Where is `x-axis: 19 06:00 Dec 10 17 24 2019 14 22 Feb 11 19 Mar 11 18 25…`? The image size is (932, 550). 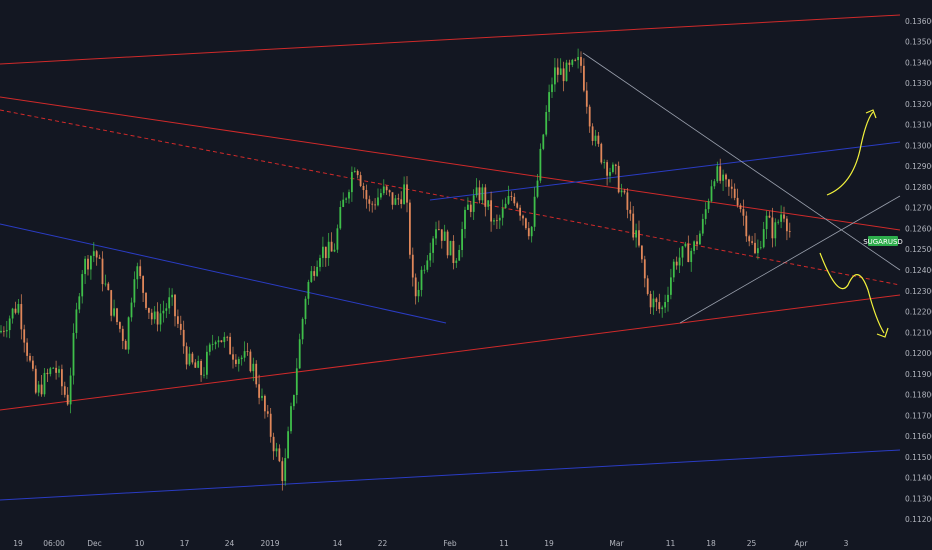
x-axis: 19 06:00 Dec 10 17 24 2019 14 22 Feb 11 19 Mar 11 18 25… is located at coordinates (430, 543).